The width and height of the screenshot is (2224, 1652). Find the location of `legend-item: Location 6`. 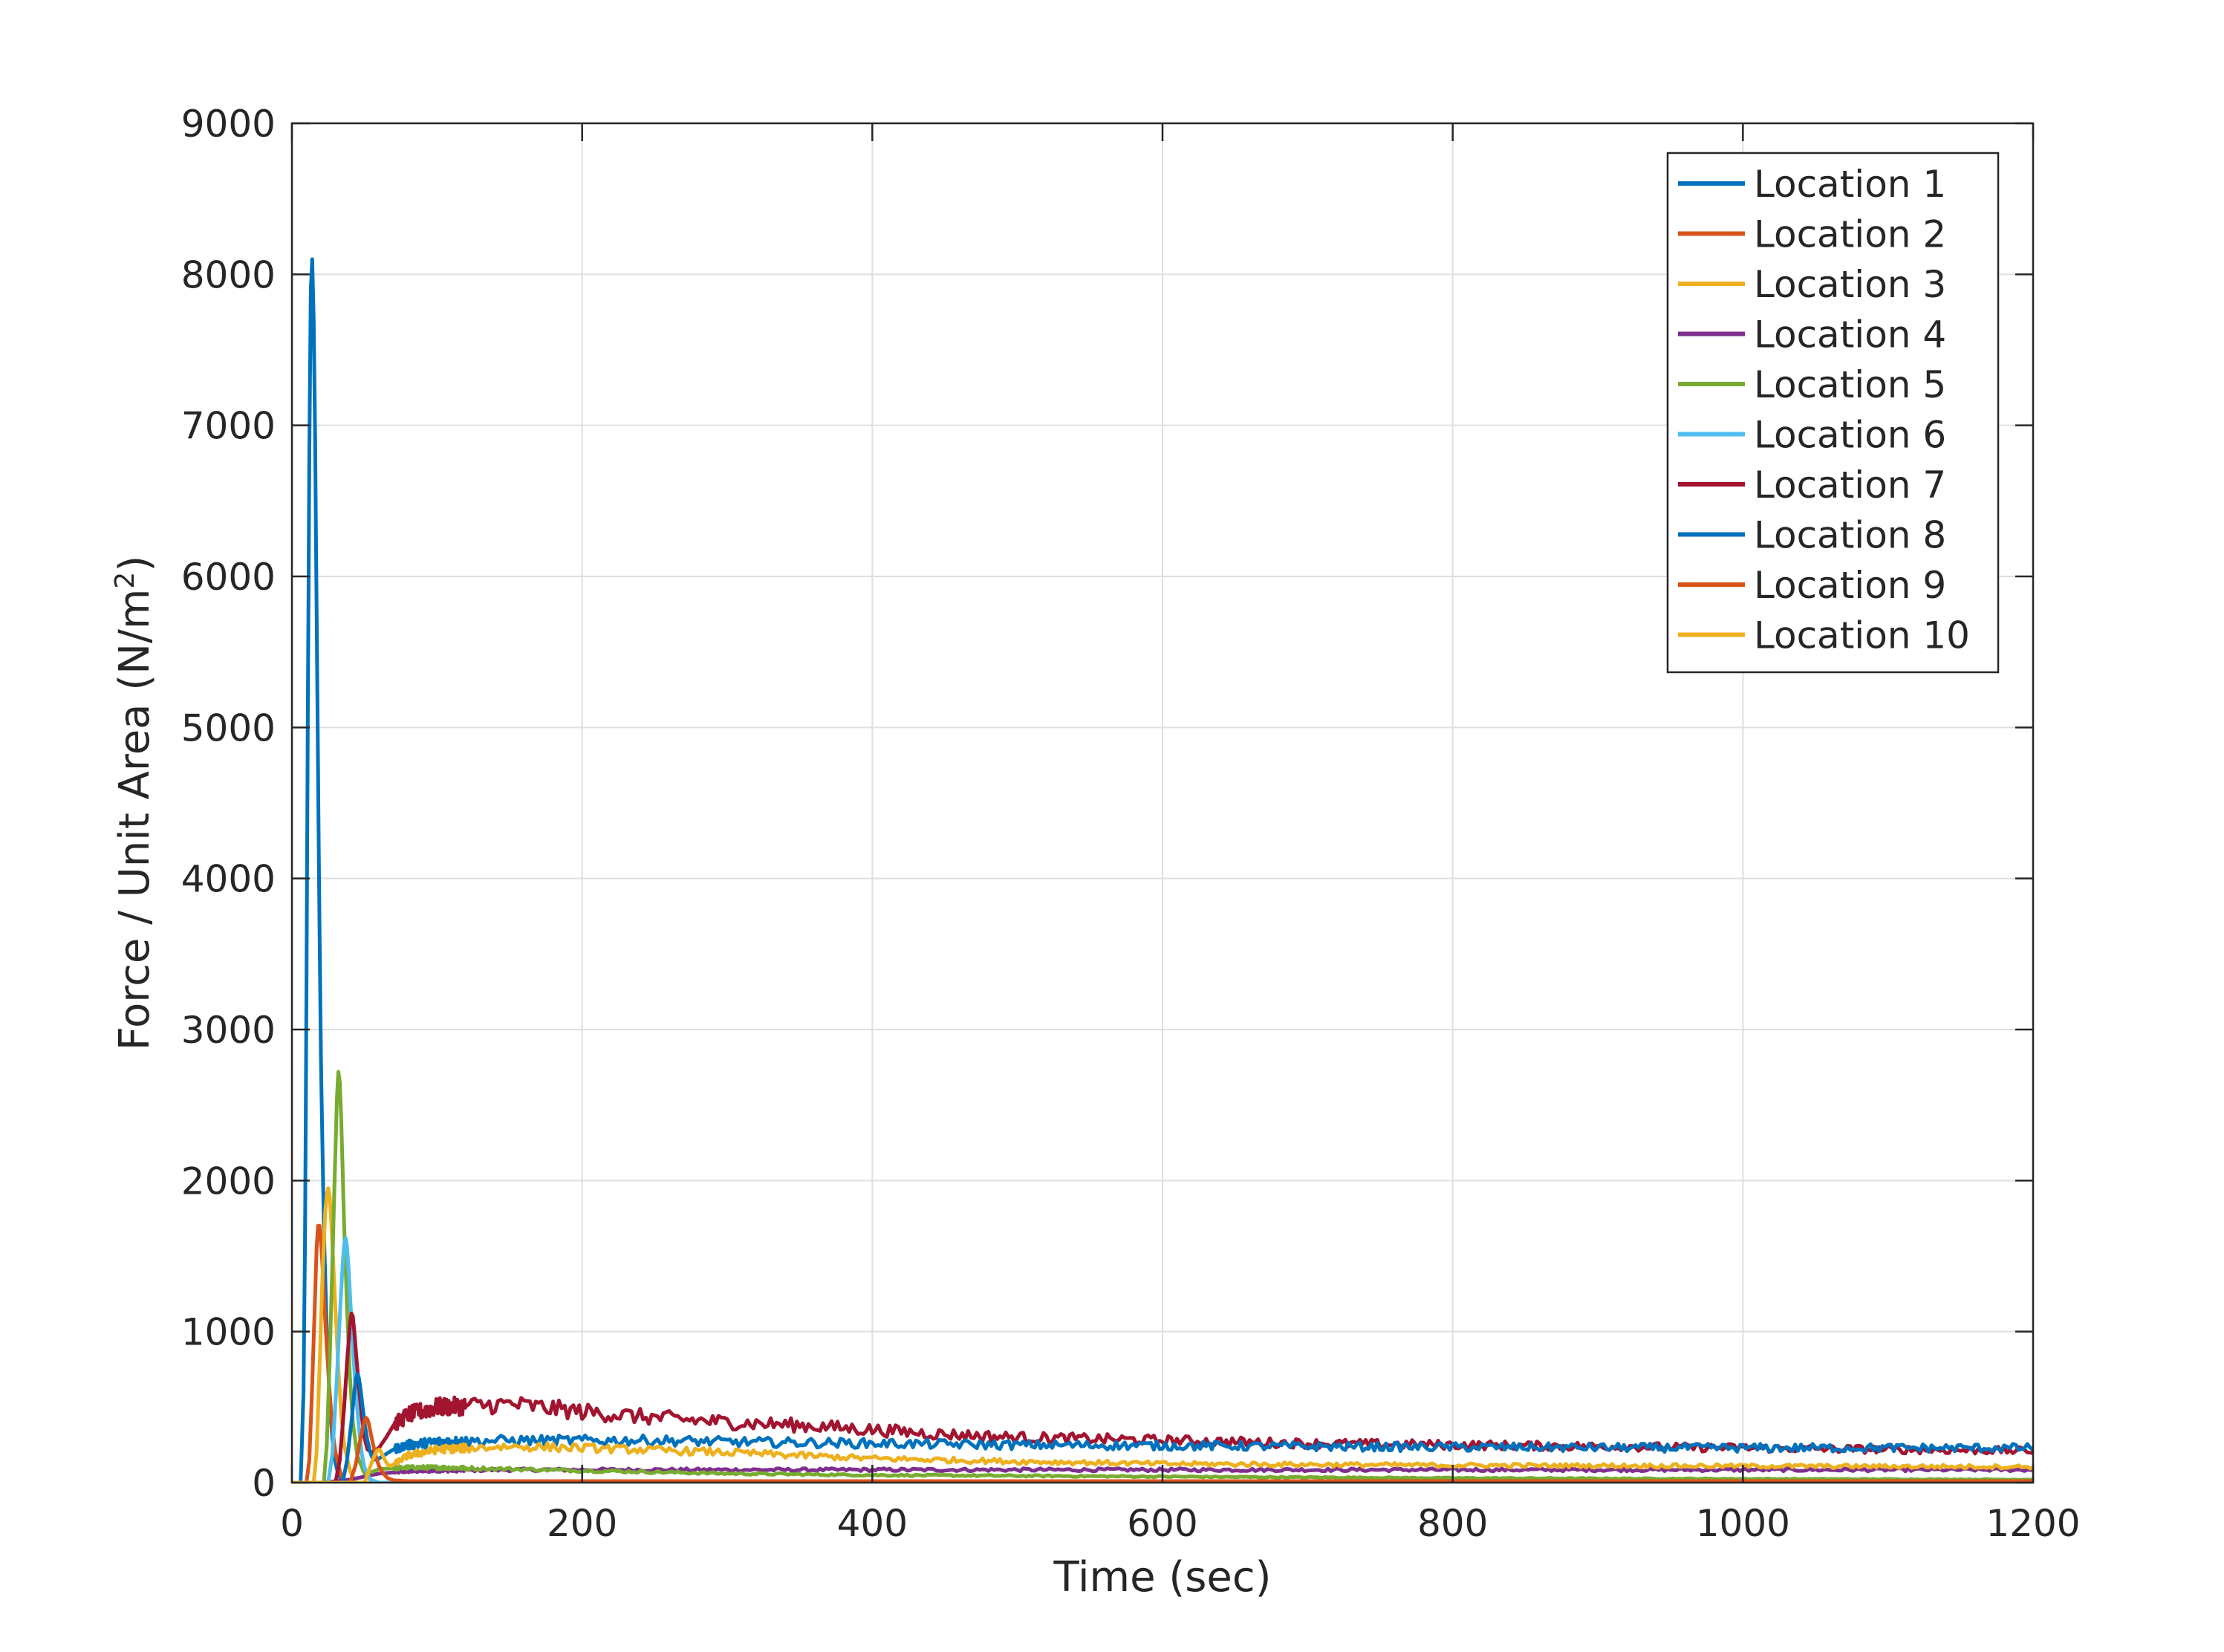

legend-item: Location 6 is located at coordinates (1812, 436).